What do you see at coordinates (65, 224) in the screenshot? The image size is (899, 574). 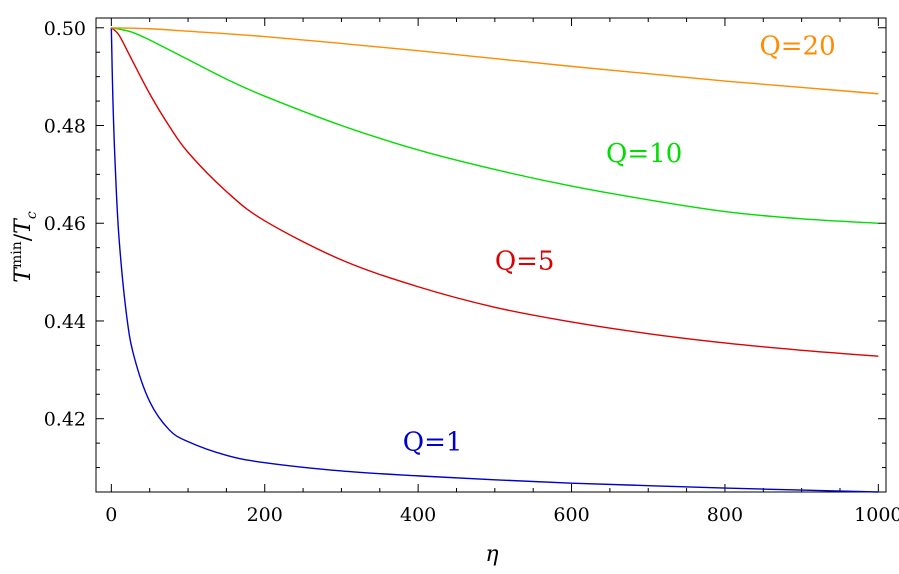 I see `y-tick-label: 0.46` at bounding box center [65, 224].